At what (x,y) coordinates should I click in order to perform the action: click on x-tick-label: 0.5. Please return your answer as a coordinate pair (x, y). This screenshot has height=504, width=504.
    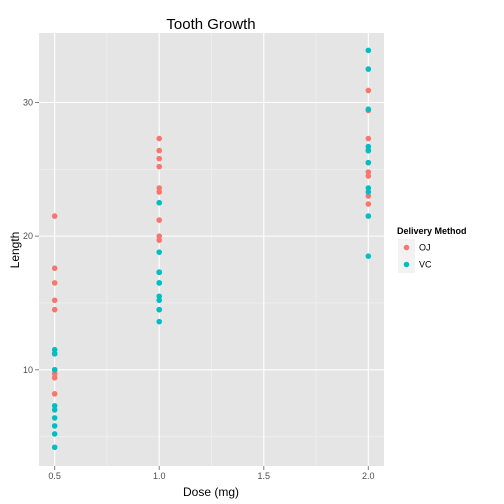
    Looking at the image, I should click on (54, 476).